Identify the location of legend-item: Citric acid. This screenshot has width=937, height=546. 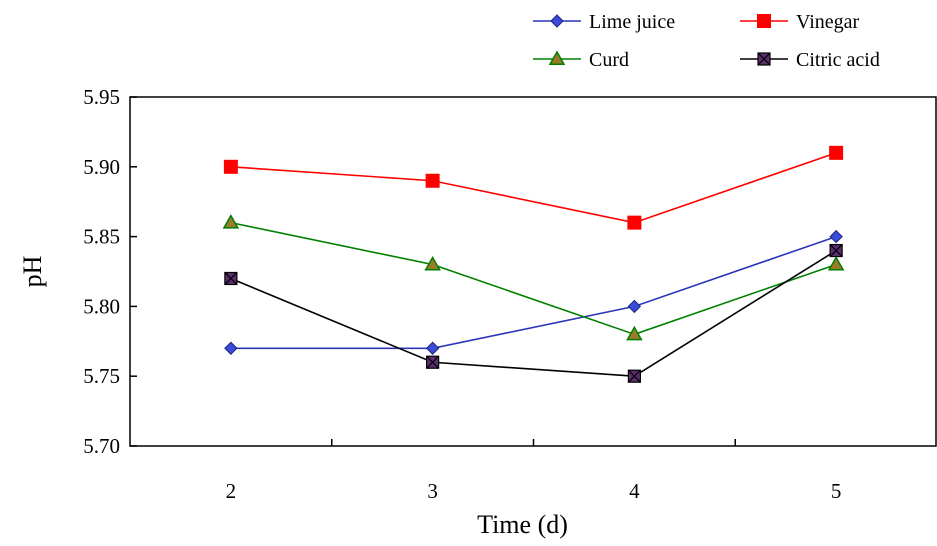
(810, 60).